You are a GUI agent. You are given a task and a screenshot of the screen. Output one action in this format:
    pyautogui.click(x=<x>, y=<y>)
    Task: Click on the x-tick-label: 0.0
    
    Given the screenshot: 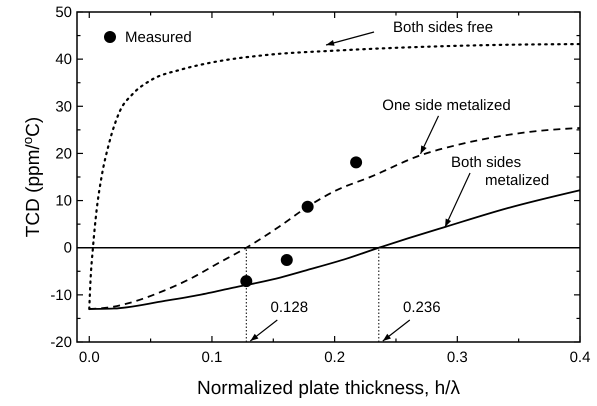 What is the action you would take?
    pyautogui.click(x=89, y=357)
    